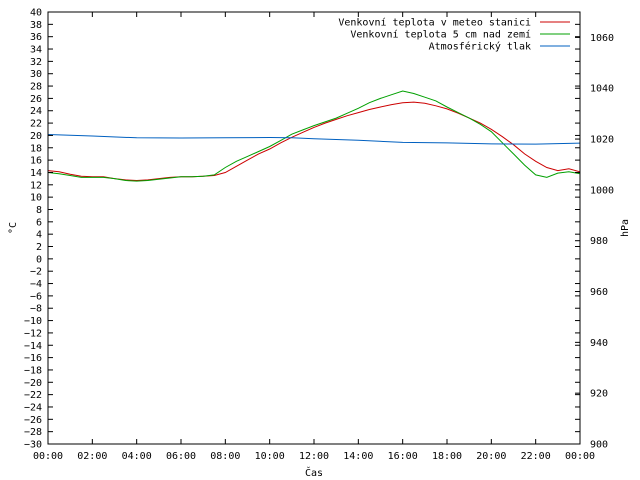 The height and width of the screenshot is (480, 640). I want to click on y2-tick-label: 960, so click(599, 292).